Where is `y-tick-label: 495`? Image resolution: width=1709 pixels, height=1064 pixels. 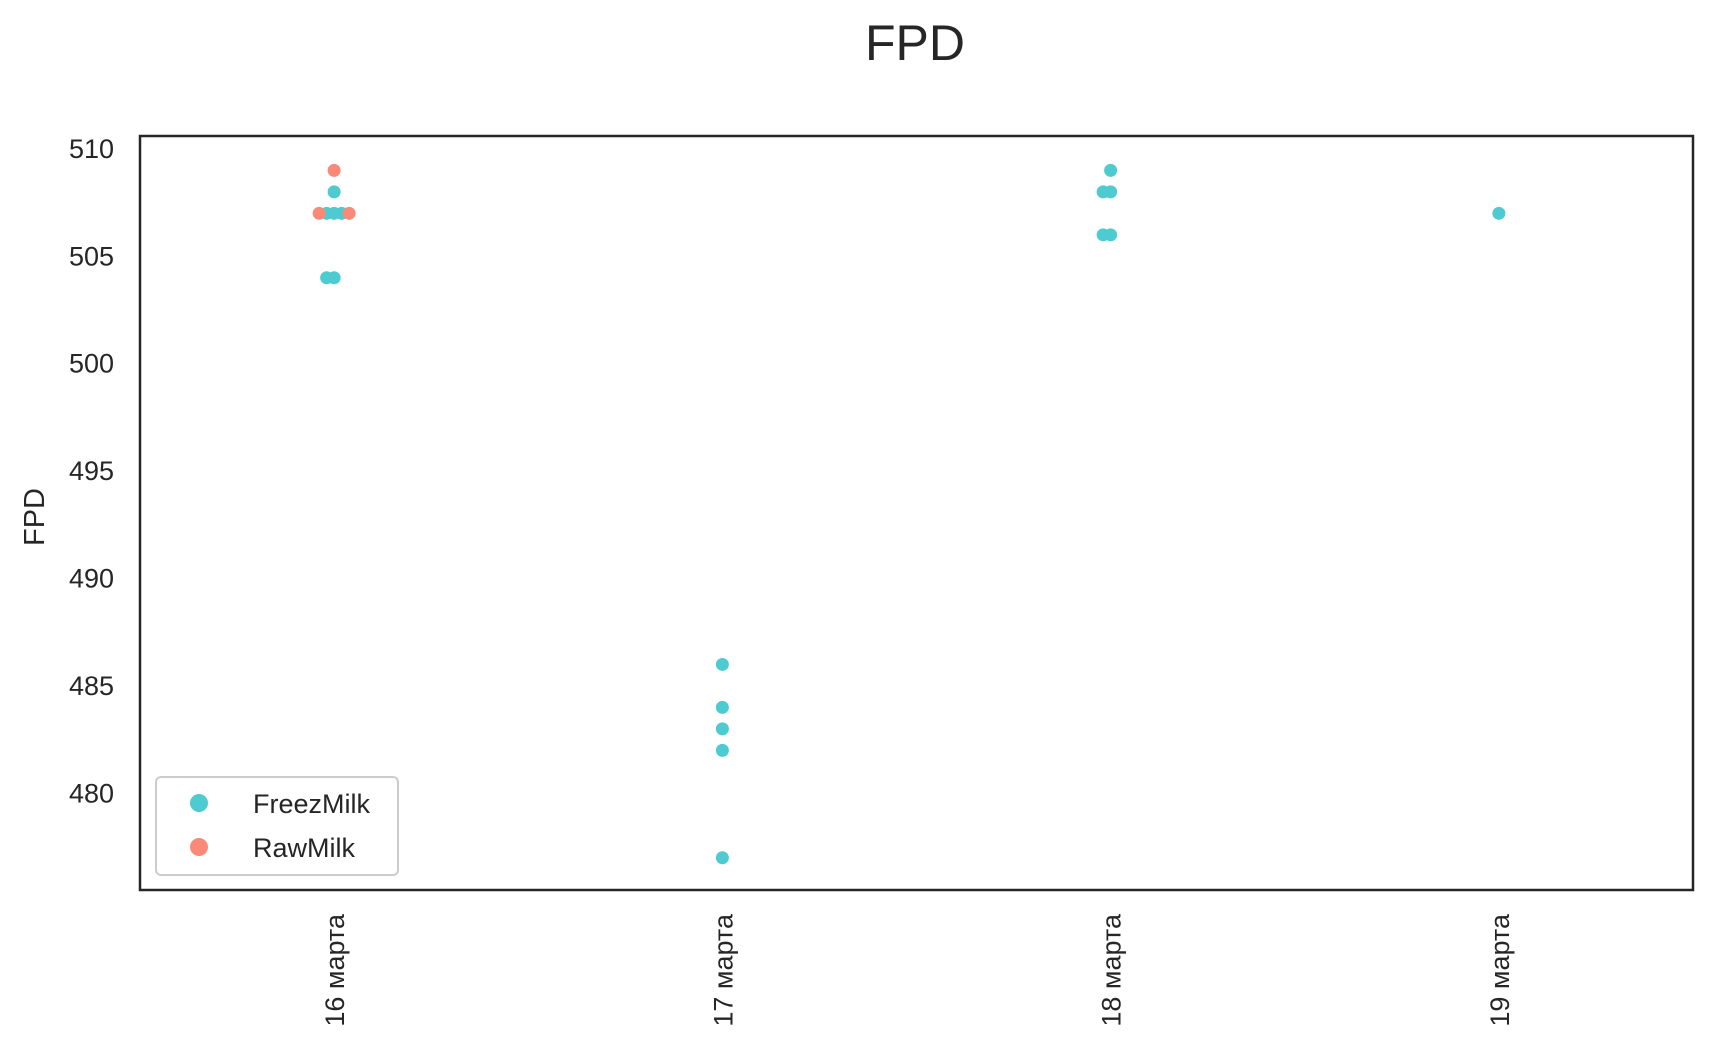
y-tick-label: 495 is located at coordinates (91, 471).